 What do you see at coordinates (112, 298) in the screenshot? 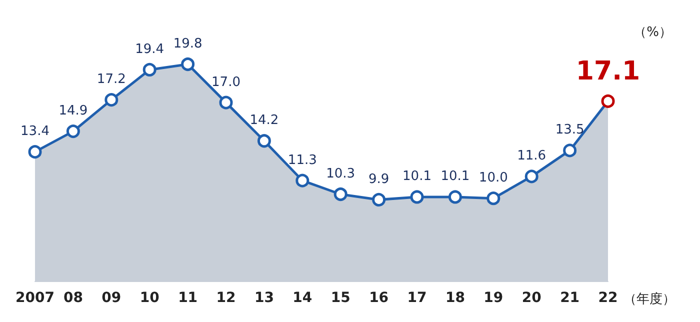
I see `x-tick-label: 09` at bounding box center [112, 298].